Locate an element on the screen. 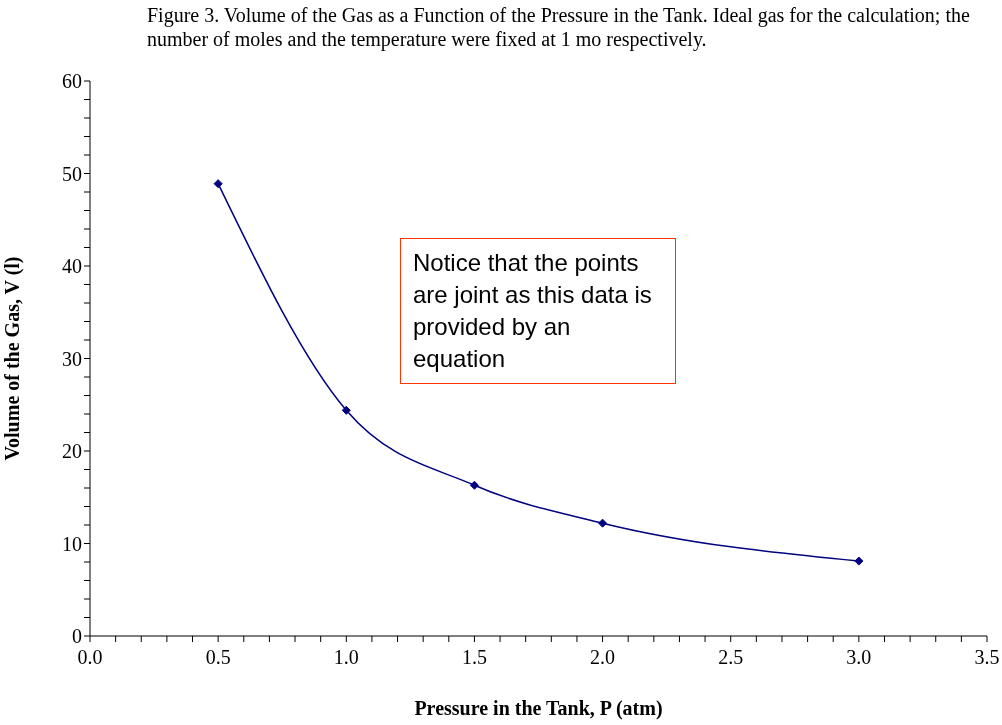 Image resolution: width=1002 pixels, height=725 pixels. y-tick-label: 40 is located at coordinates (72, 266).